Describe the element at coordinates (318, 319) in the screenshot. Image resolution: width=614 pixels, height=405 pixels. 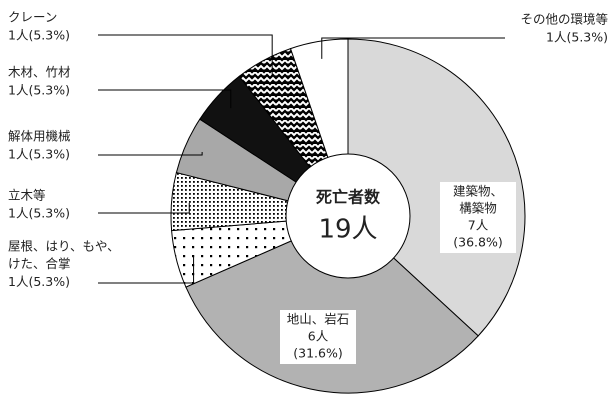
I see `slice-label: 地山、岩石` at that location.